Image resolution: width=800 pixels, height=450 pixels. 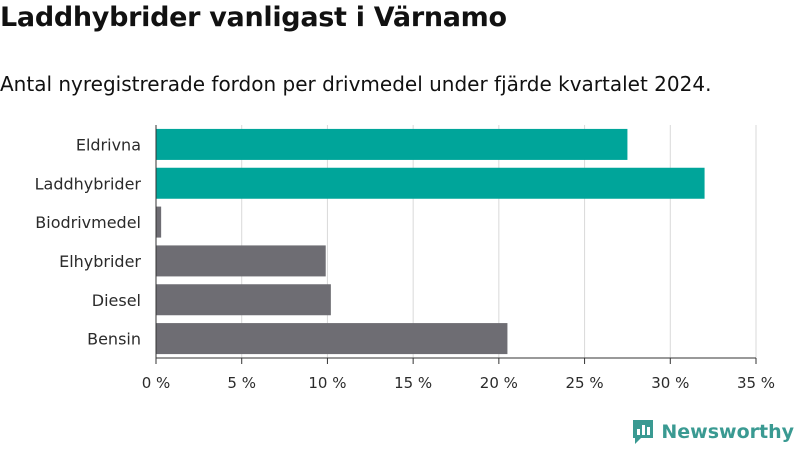 What do you see at coordinates (116, 300) in the screenshot?
I see `category-label-diesel: Diesel` at bounding box center [116, 300].